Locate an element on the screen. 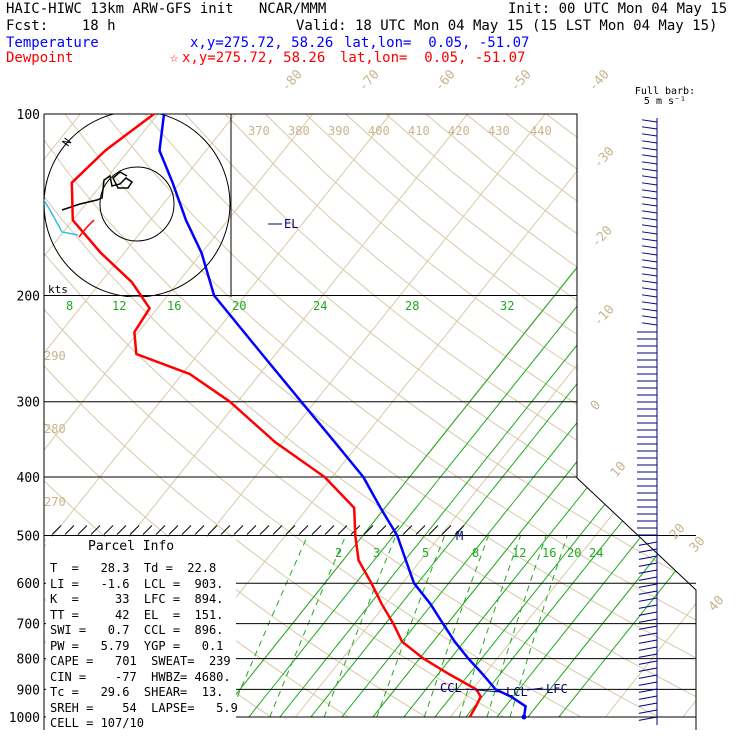 The image size is (740, 740). isotherm-label: 20 is located at coordinates (678, 532).